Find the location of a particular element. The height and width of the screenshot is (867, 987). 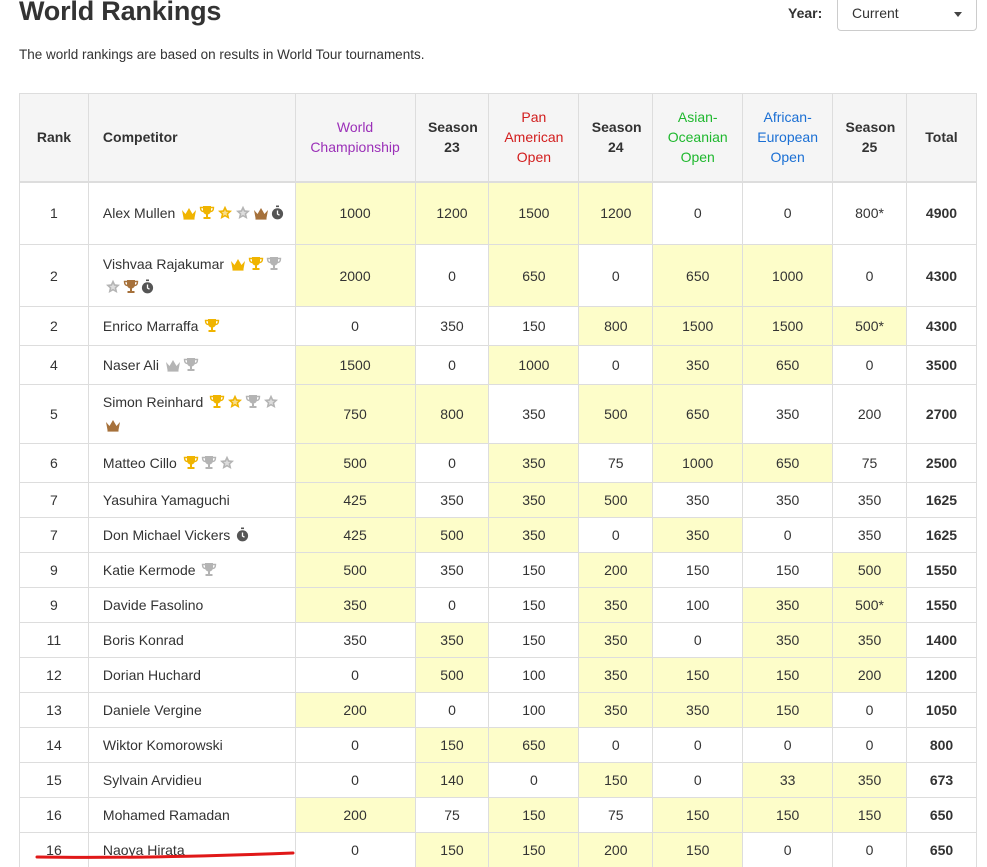

table-row: 16 Naoya Hirata 0 150 150 200 150 0 0 650 is located at coordinates (498, 849).